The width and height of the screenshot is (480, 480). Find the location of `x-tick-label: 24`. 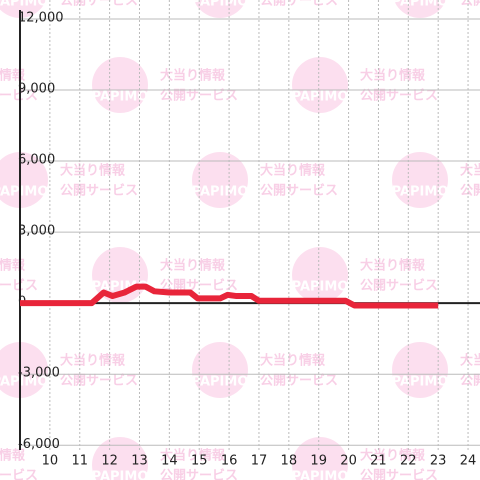

x-tick-label: 24 is located at coordinates (468, 461).